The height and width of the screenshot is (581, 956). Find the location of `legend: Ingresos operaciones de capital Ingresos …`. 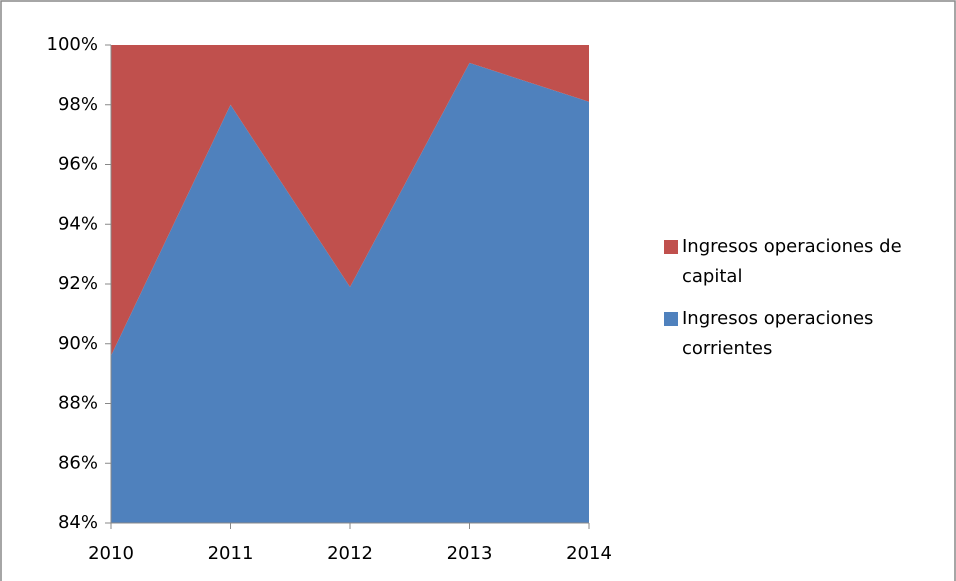

legend: Ingresos operaciones de capital Ingresos … is located at coordinates (809, 304).